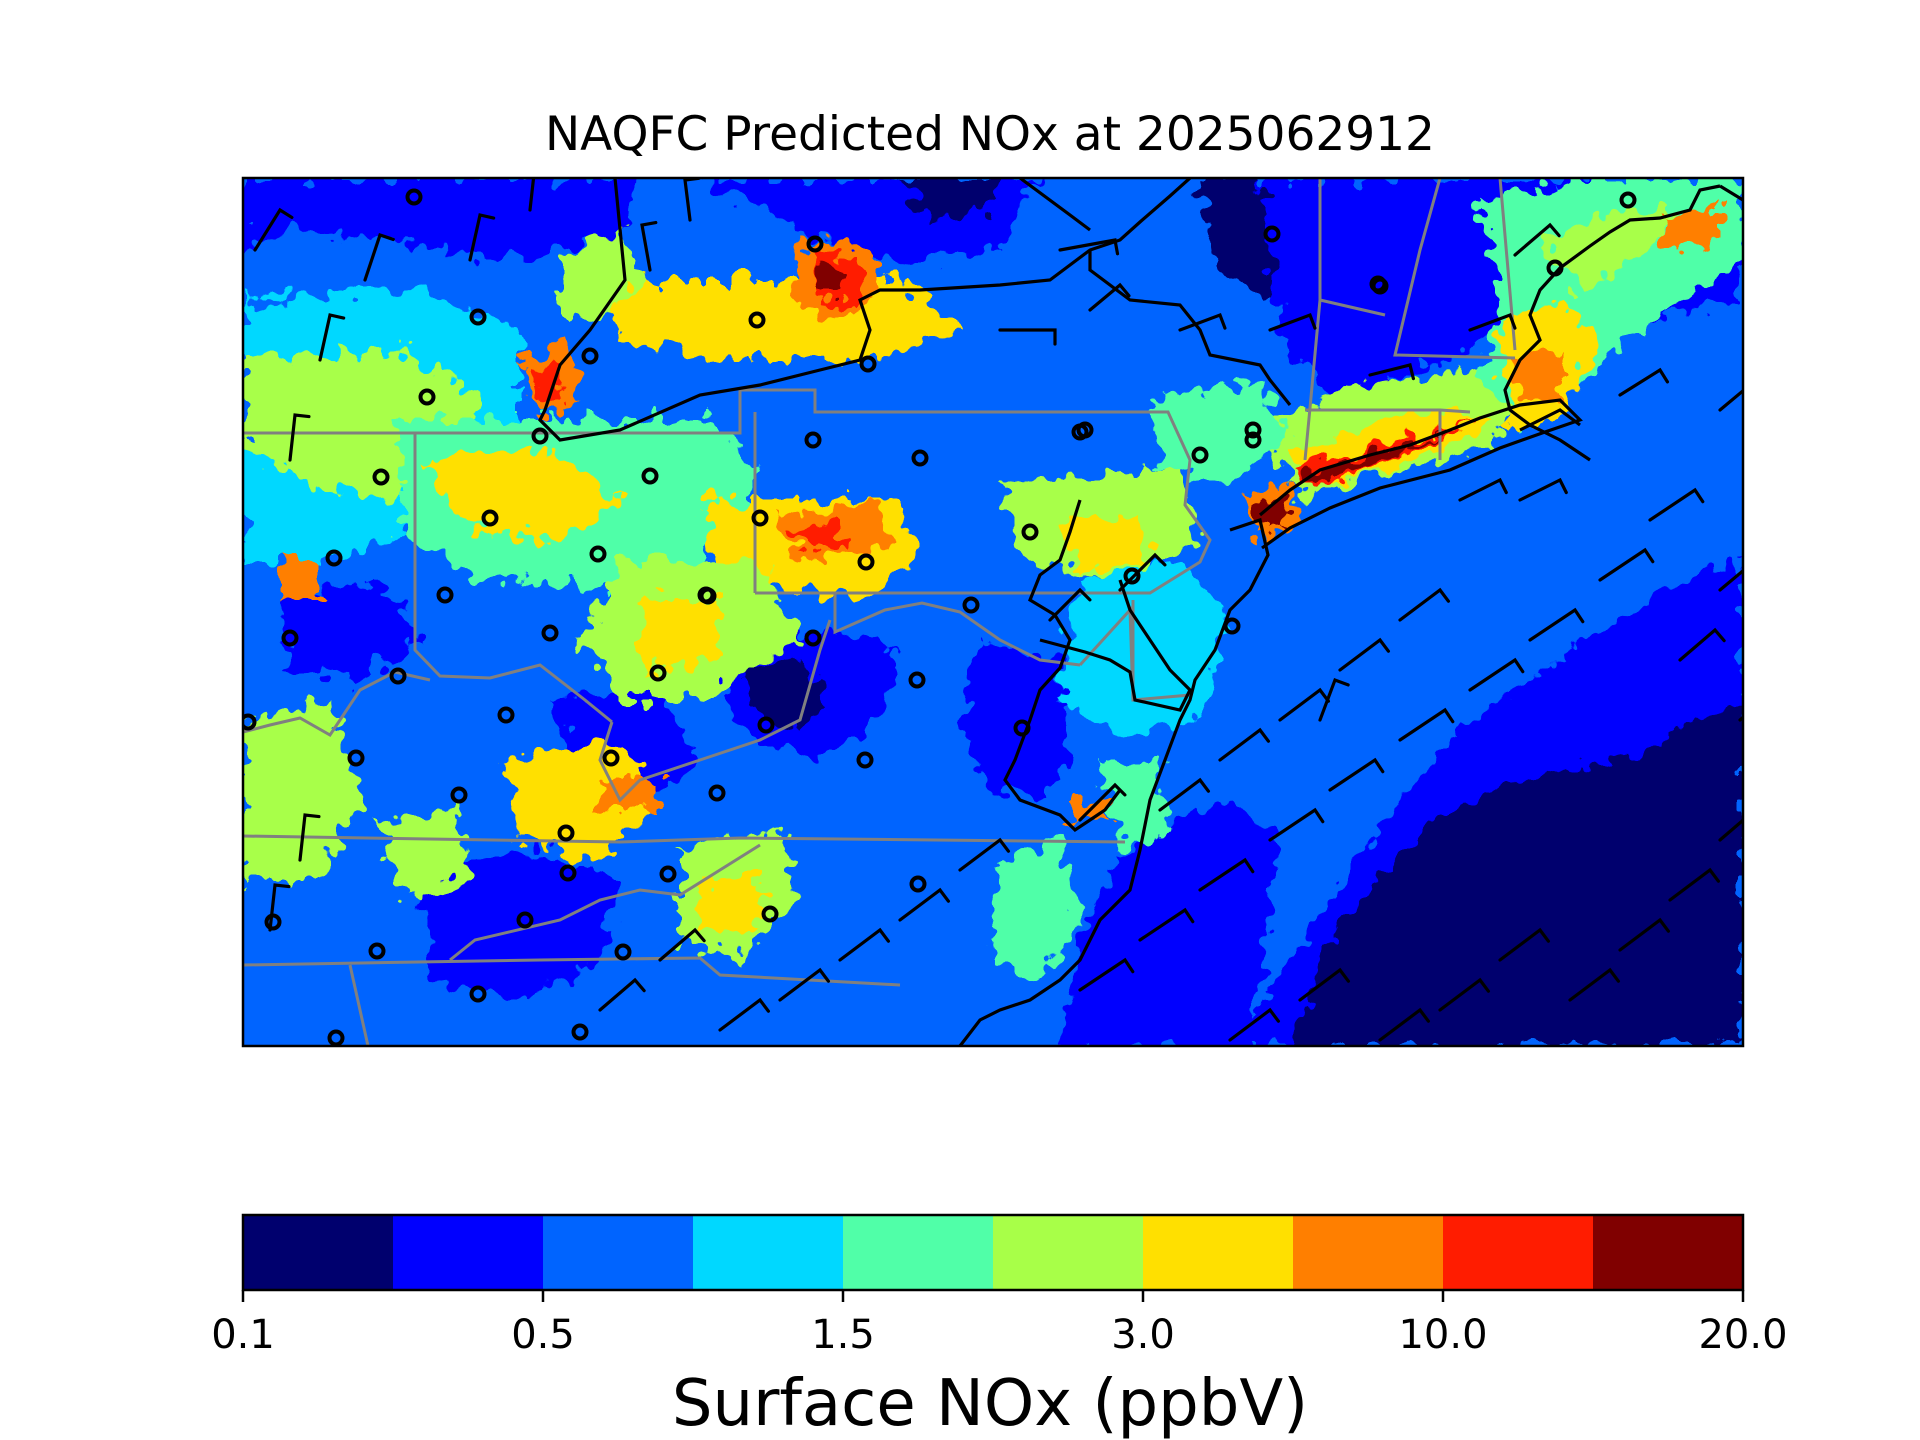 The width and height of the screenshot is (1920, 1440). I want to click on map-title: NAQFC Predicted NOx at 2025062912, so click(990, 134).